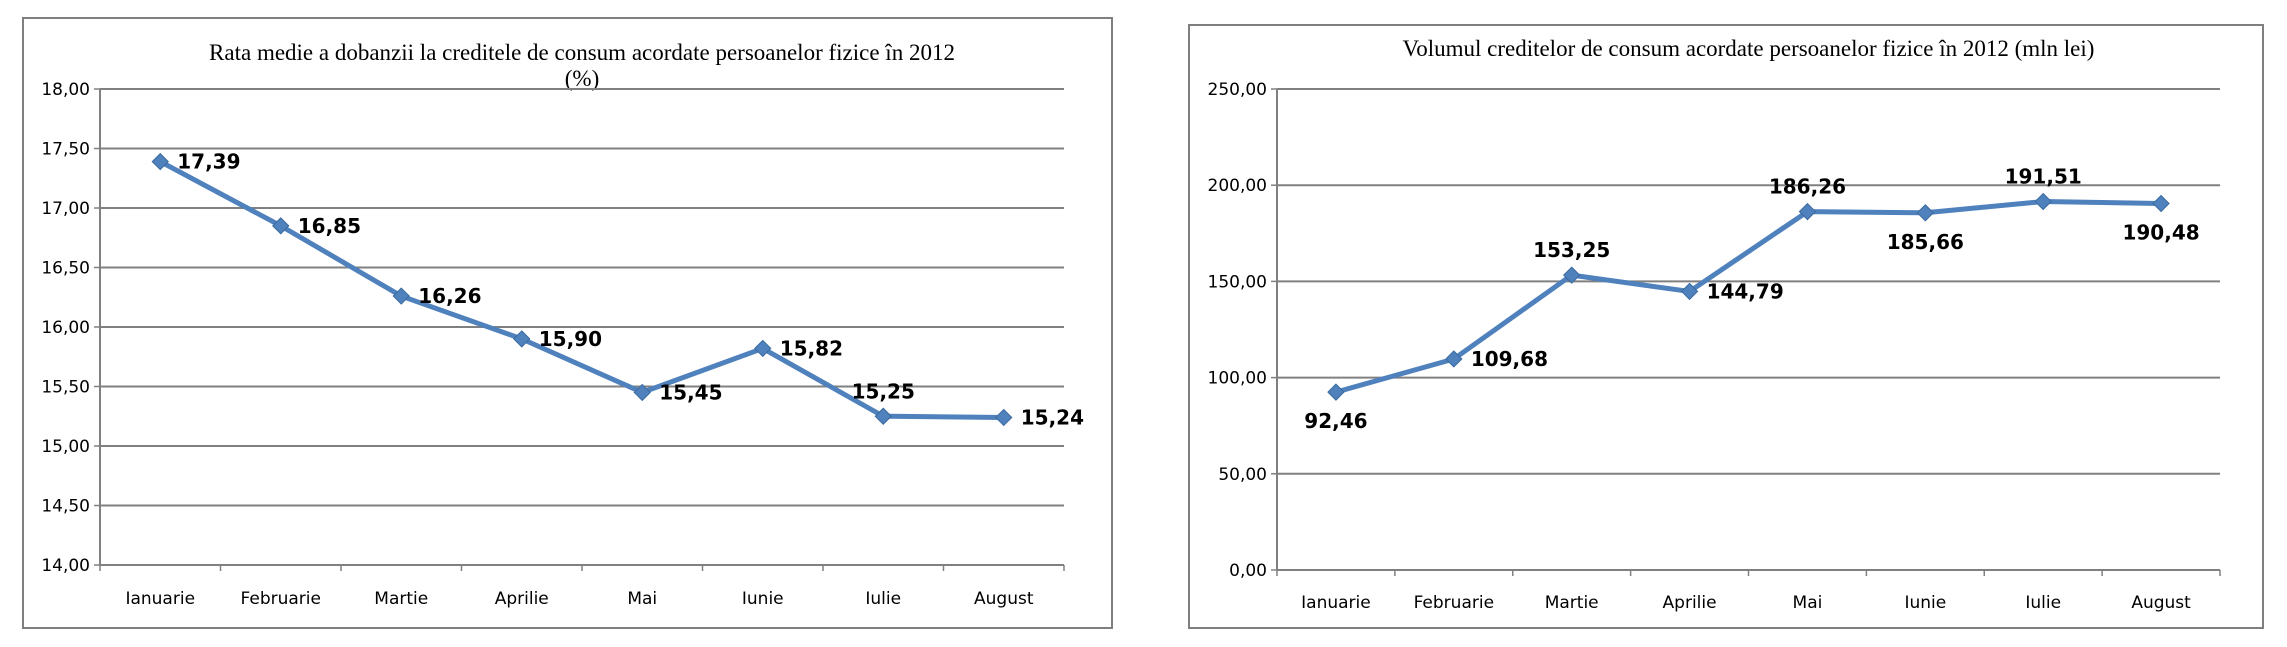  What do you see at coordinates (329, 226) in the screenshot?
I see `data-label: 16,85` at bounding box center [329, 226].